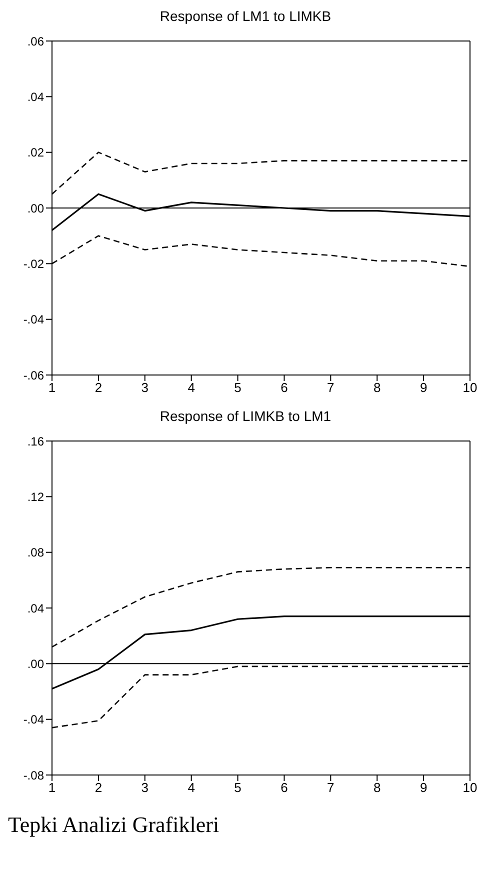 The height and width of the screenshot is (882, 491). Describe the element at coordinates (35, 153) in the screenshot. I see `y-tick-label: .02` at that location.